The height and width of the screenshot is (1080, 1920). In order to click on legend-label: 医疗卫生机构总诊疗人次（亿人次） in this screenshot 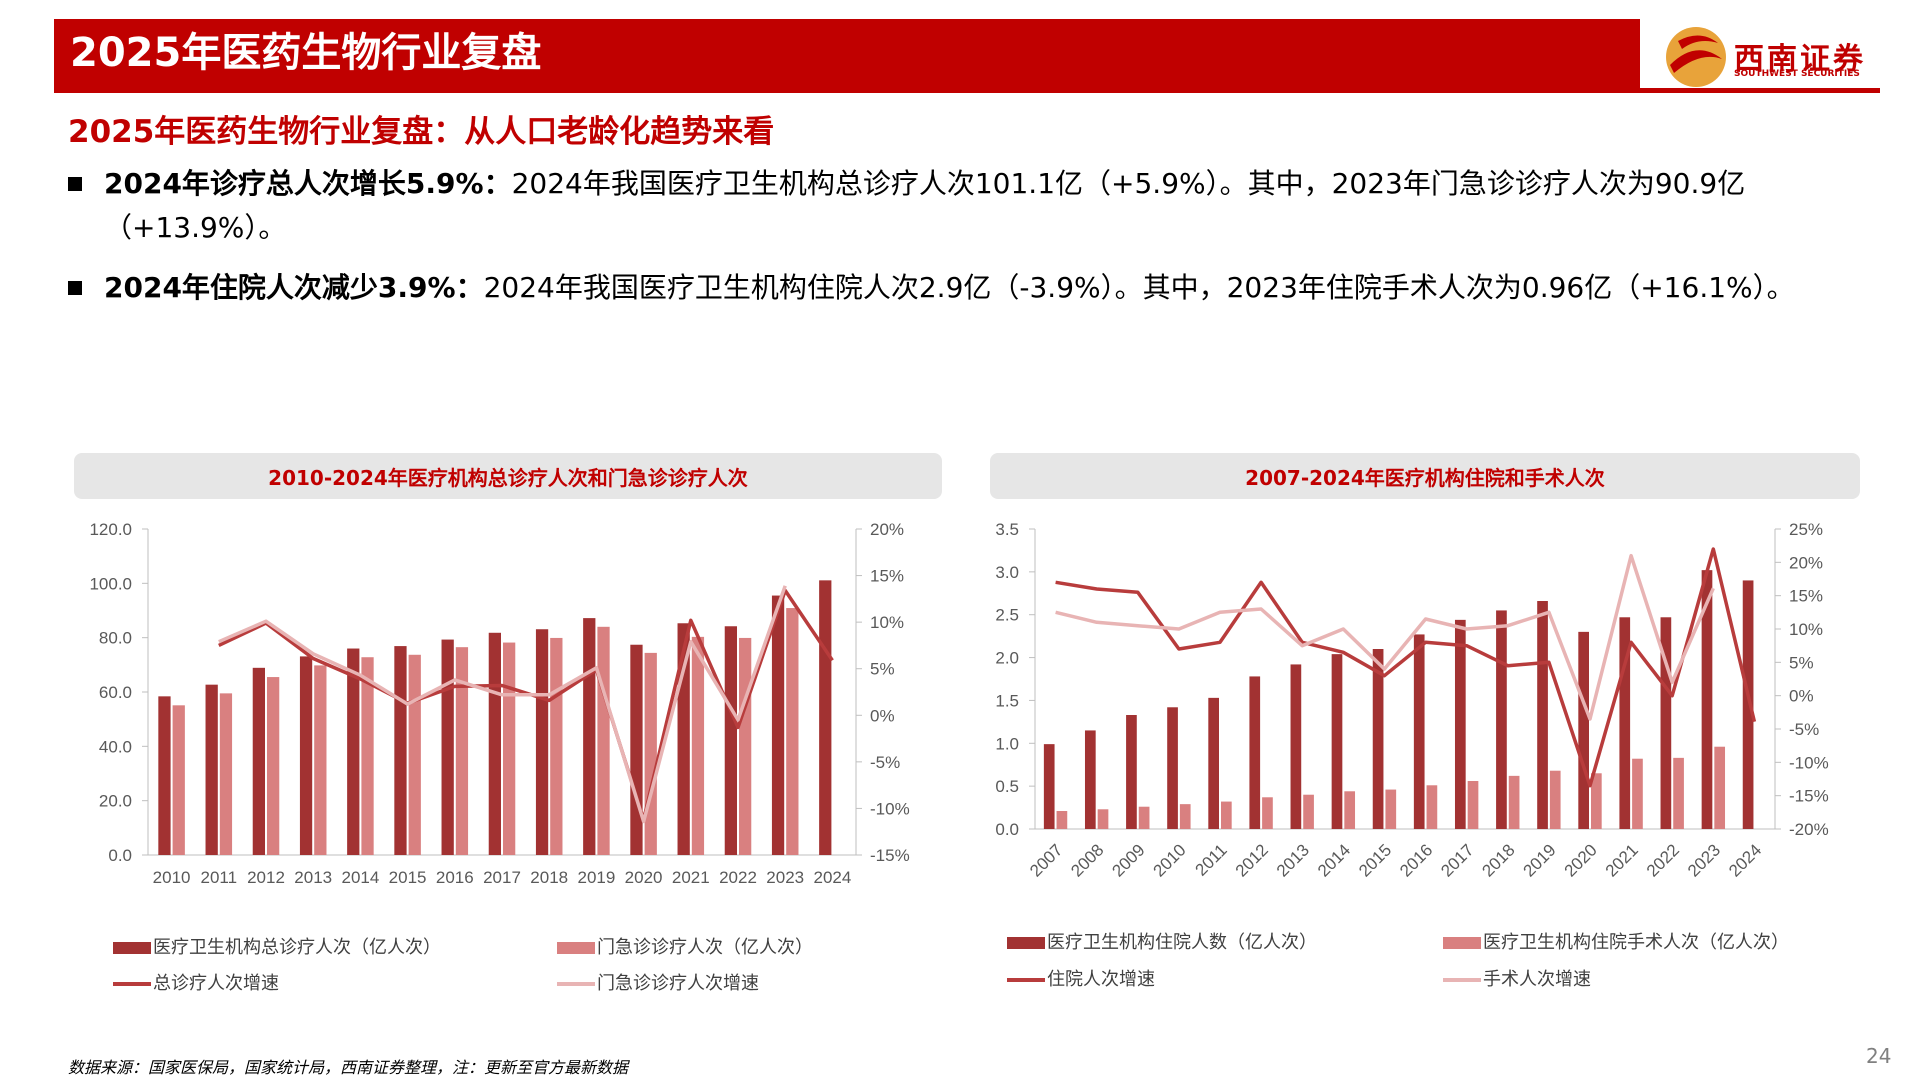, I will do `click(297, 947)`.